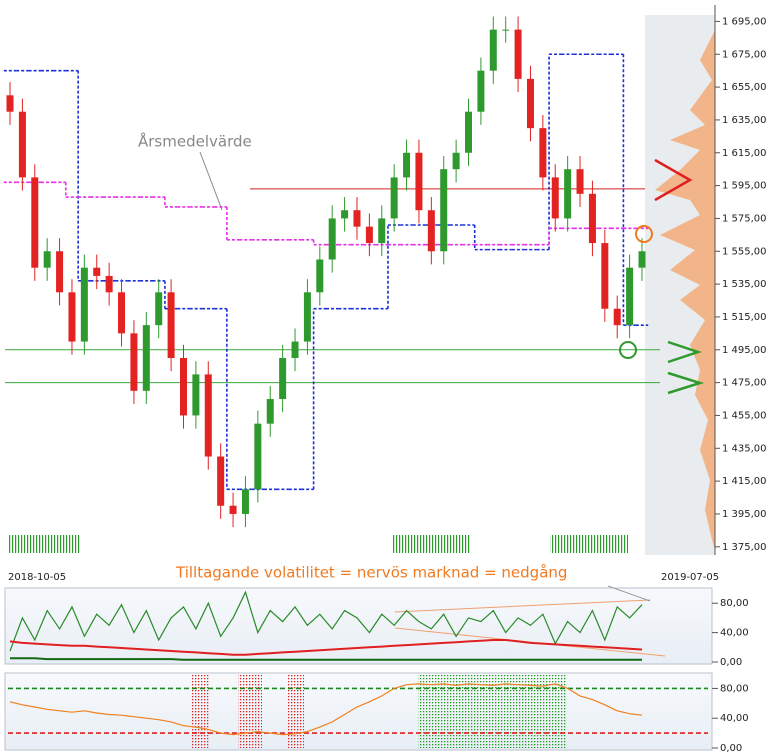  What do you see at coordinates (744, 153) in the screenshot?
I see `y-tick-label: 1 615,00` at bounding box center [744, 153].